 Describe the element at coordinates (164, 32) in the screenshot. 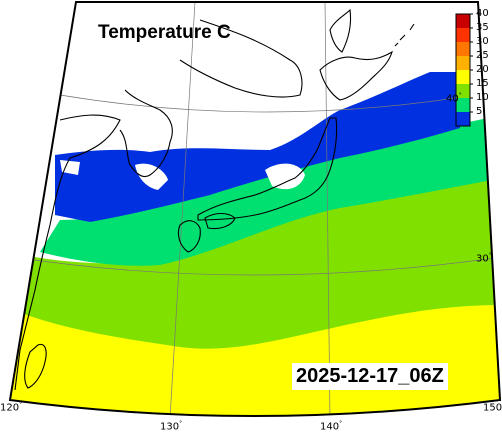

I see `map-title: Temperature C` at that location.